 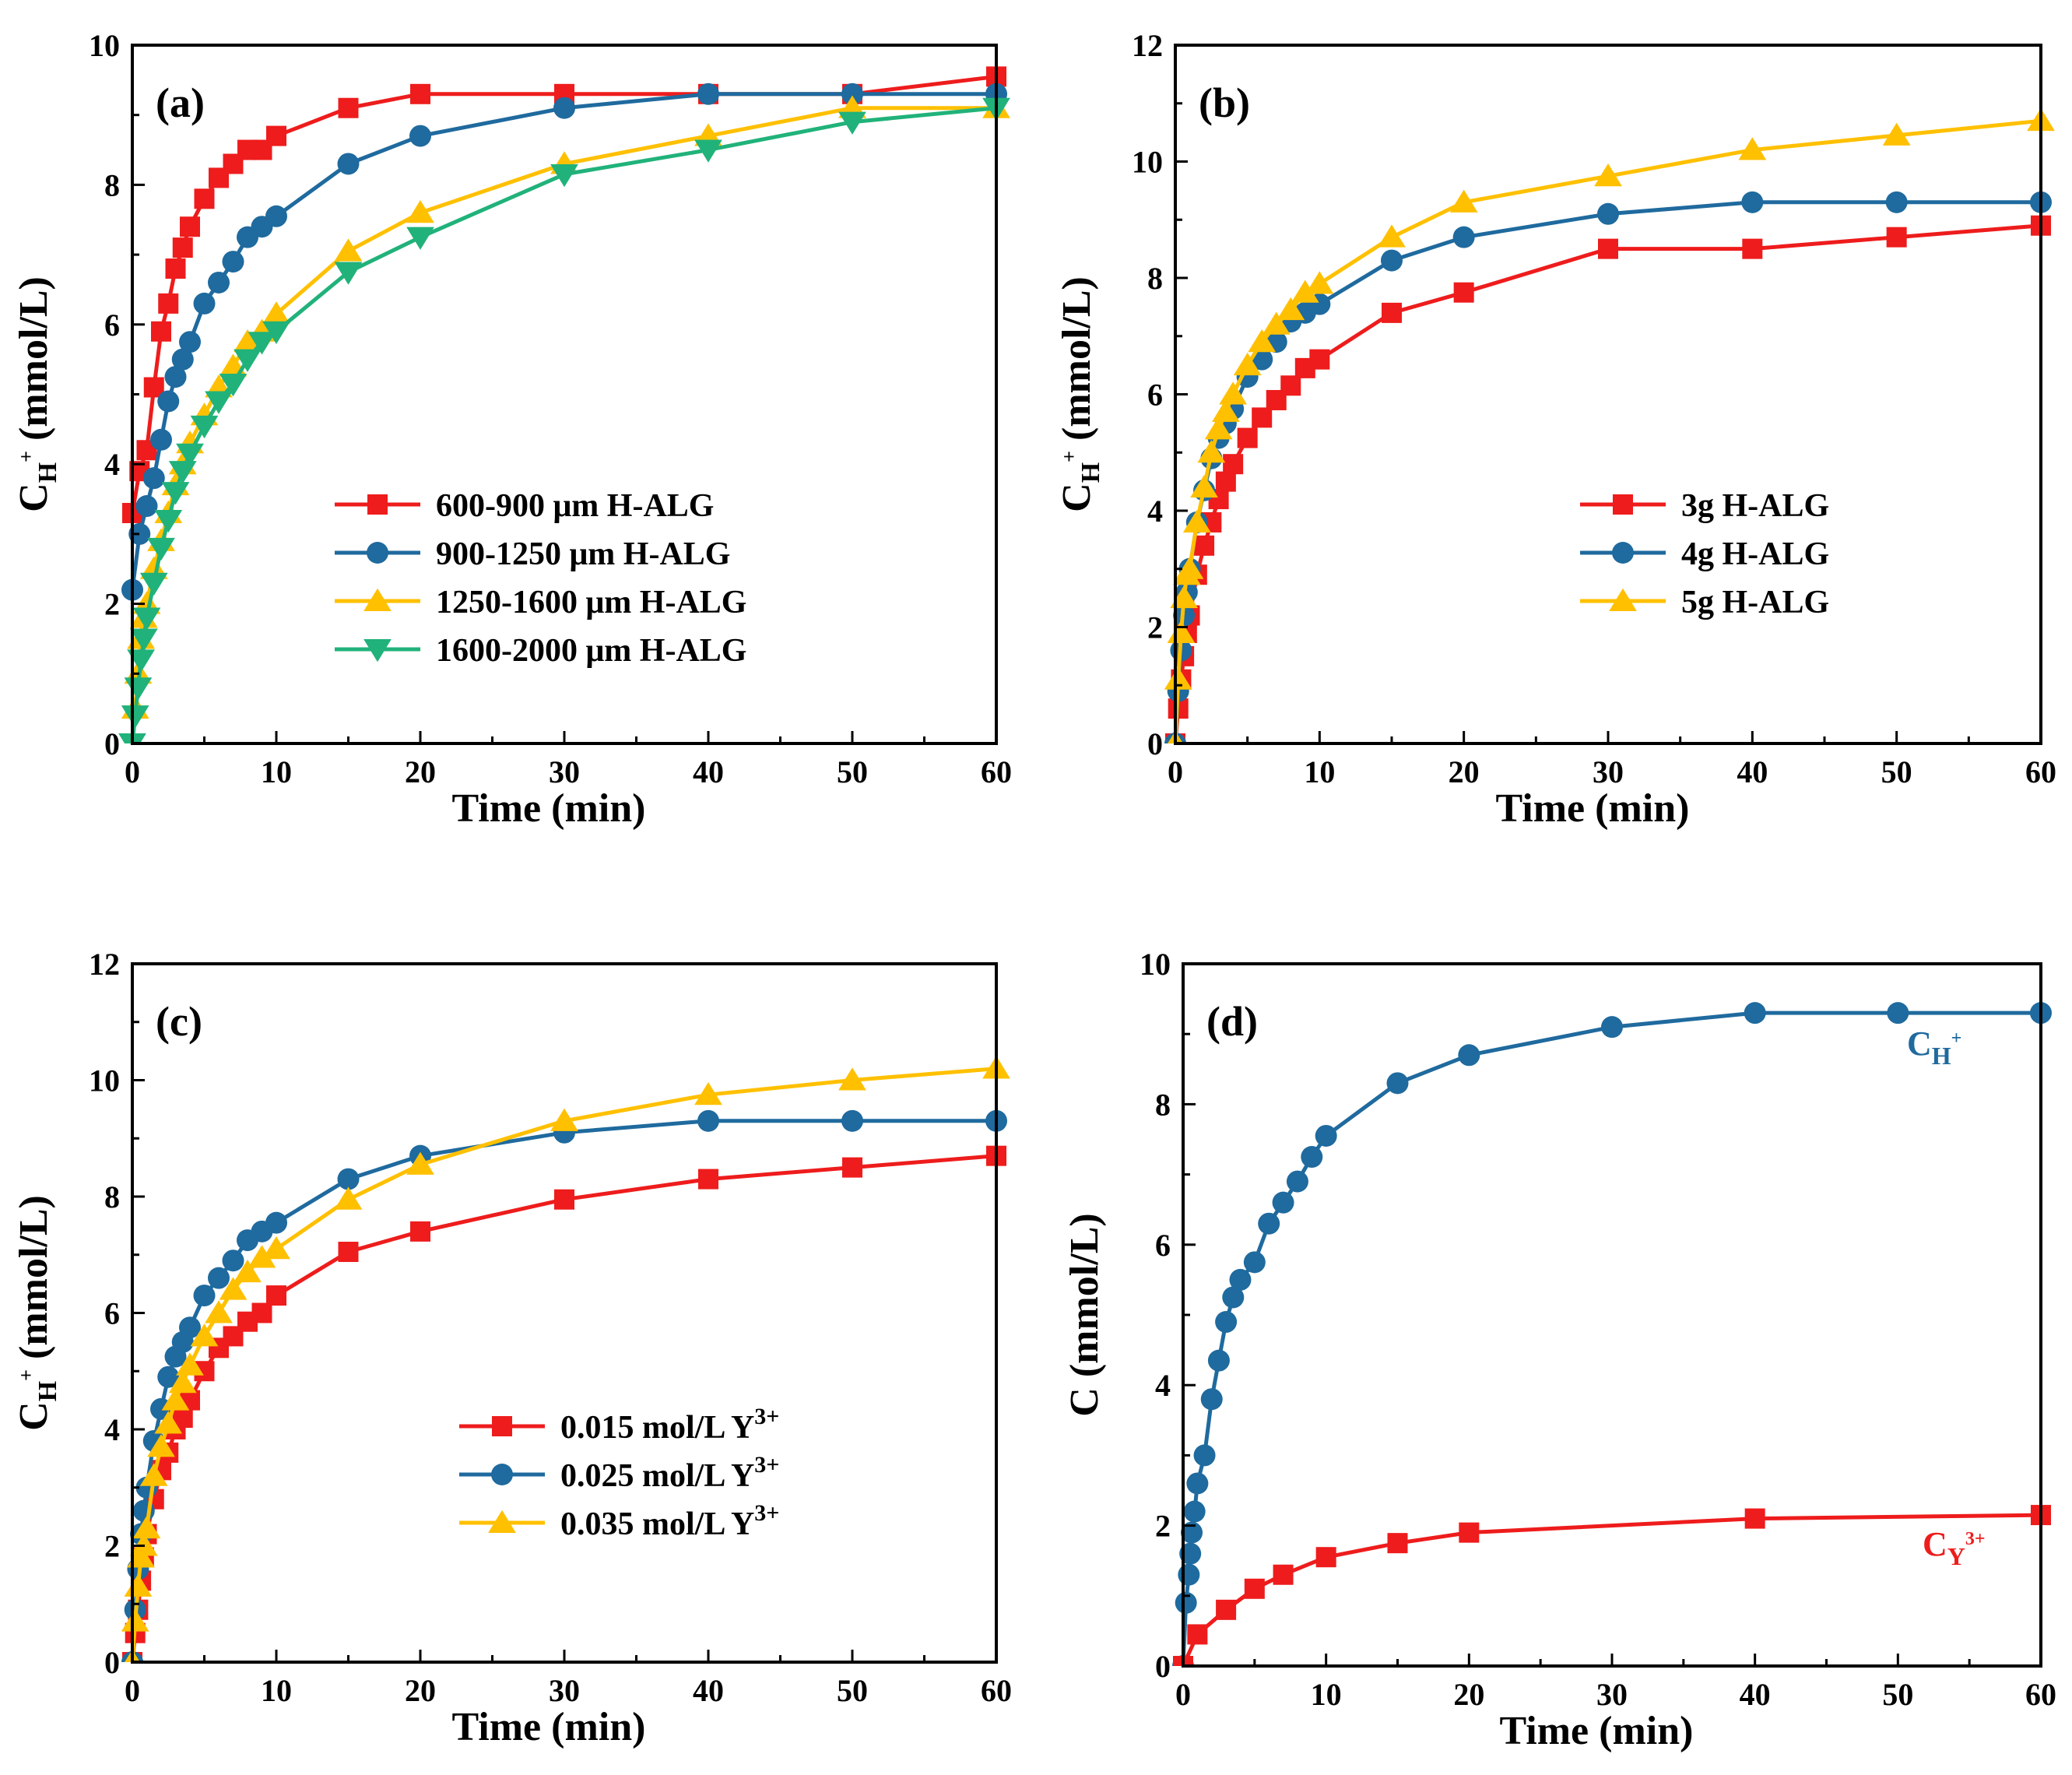 I want to click on panel-a-x-tick-label: 20, so click(x=420, y=771).